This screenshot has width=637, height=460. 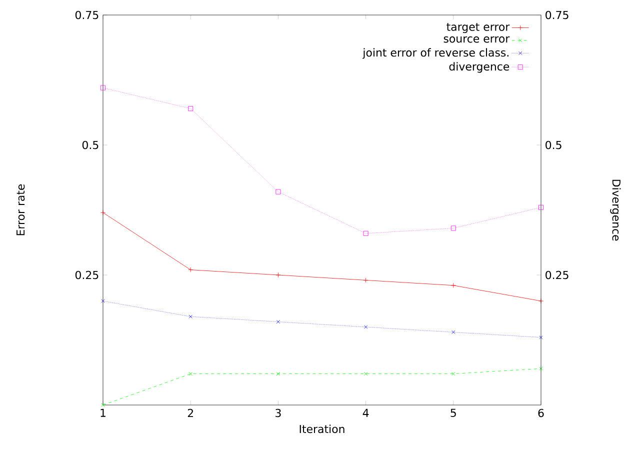 I want to click on y2-tick-label: 0.5, so click(x=554, y=145).